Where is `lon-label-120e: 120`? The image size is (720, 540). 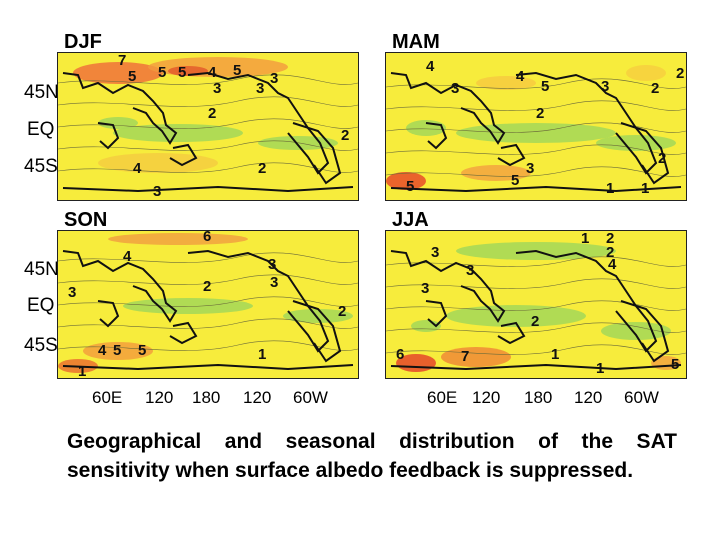 lon-label-120e: 120 is located at coordinates (159, 397).